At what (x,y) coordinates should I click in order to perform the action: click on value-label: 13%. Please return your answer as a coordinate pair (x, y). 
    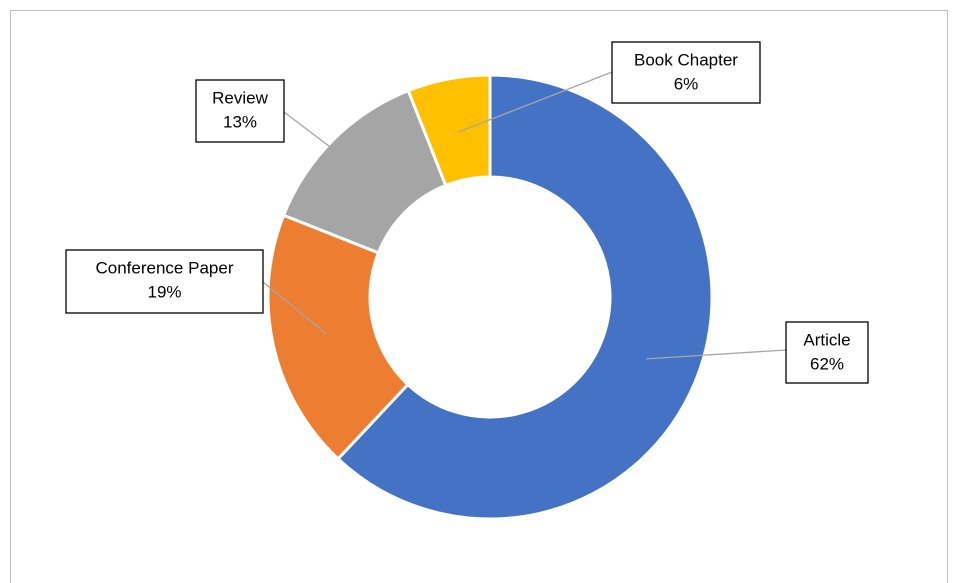
    Looking at the image, I should click on (240, 121).